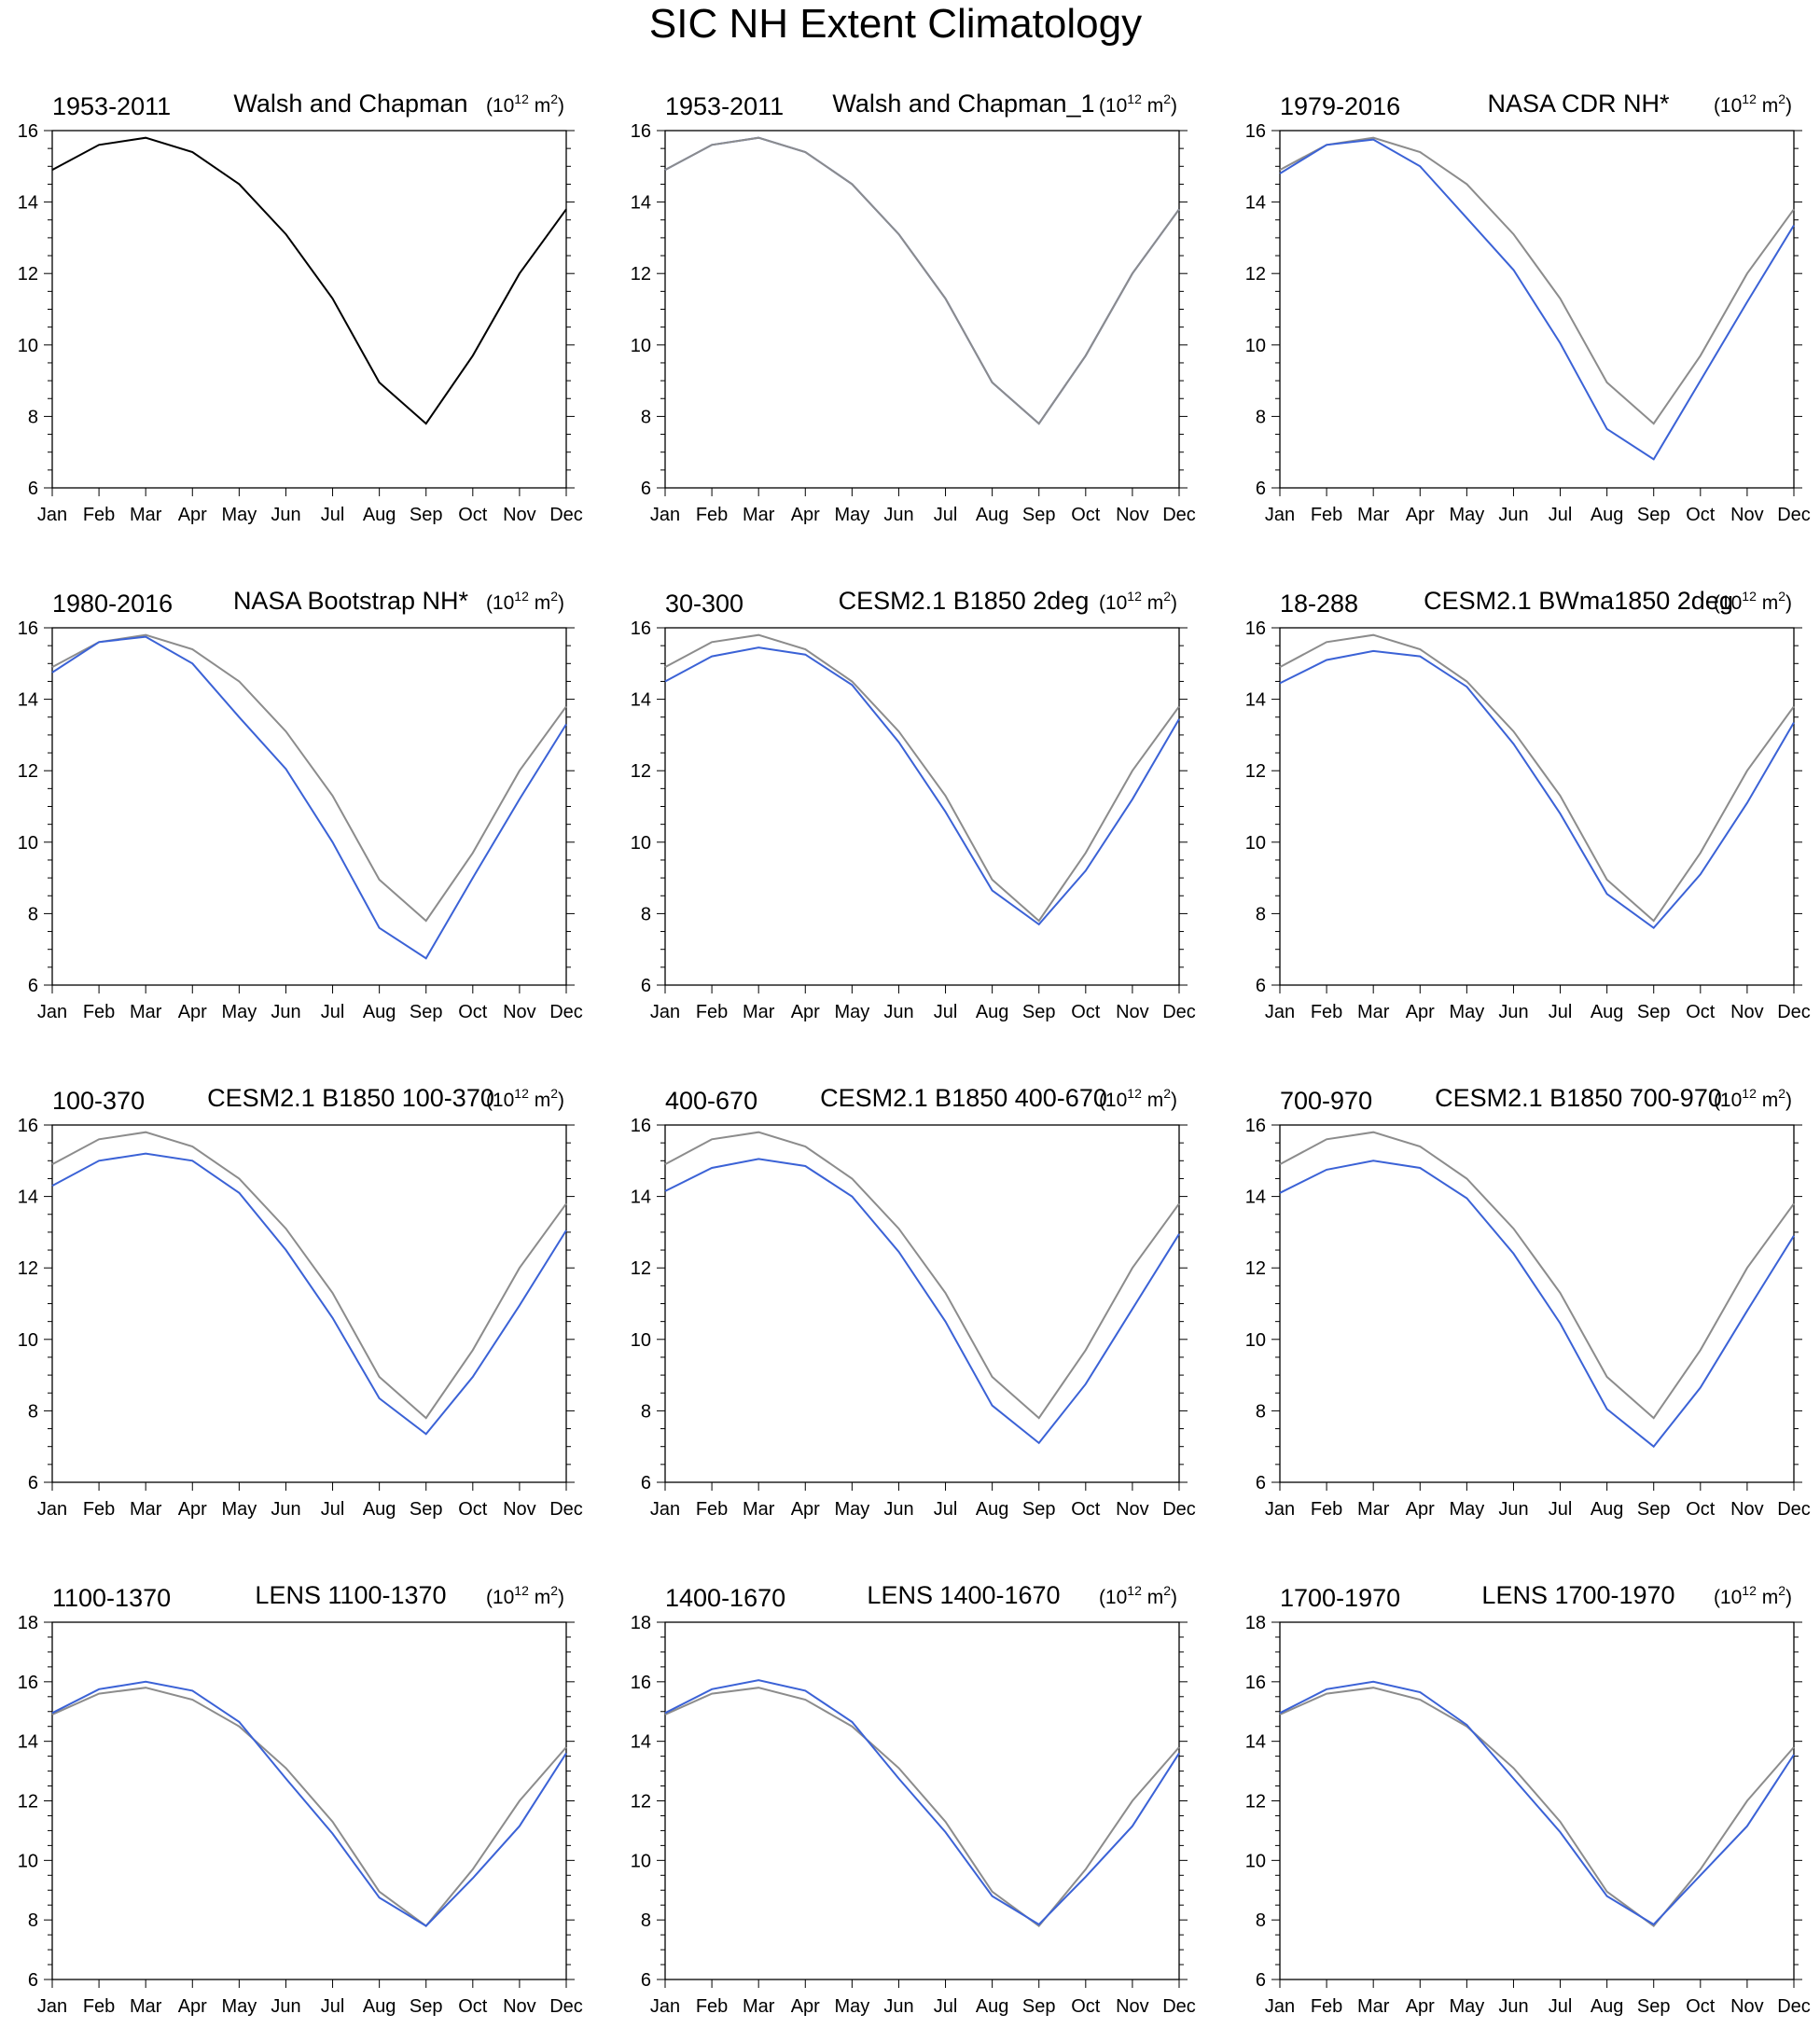 This screenshot has width=1820, height=2028. Describe the element at coordinates (964, 601) in the screenshot. I see `panel-title: CESM2.1 B1850 2deg` at that location.